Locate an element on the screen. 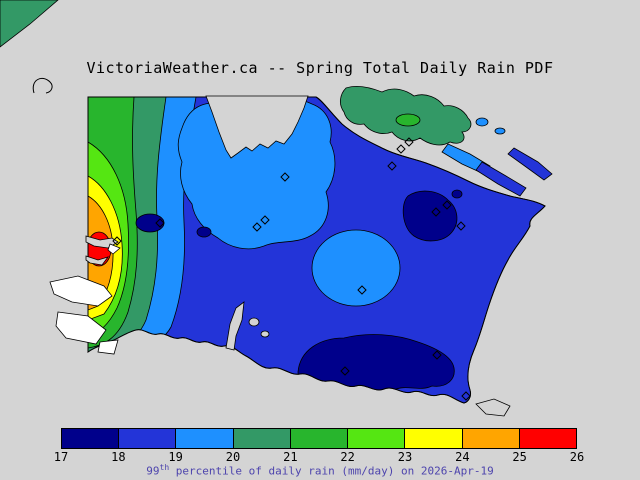 The image size is (640, 480). colorbar-tick: 26 is located at coordinates (577, 457).